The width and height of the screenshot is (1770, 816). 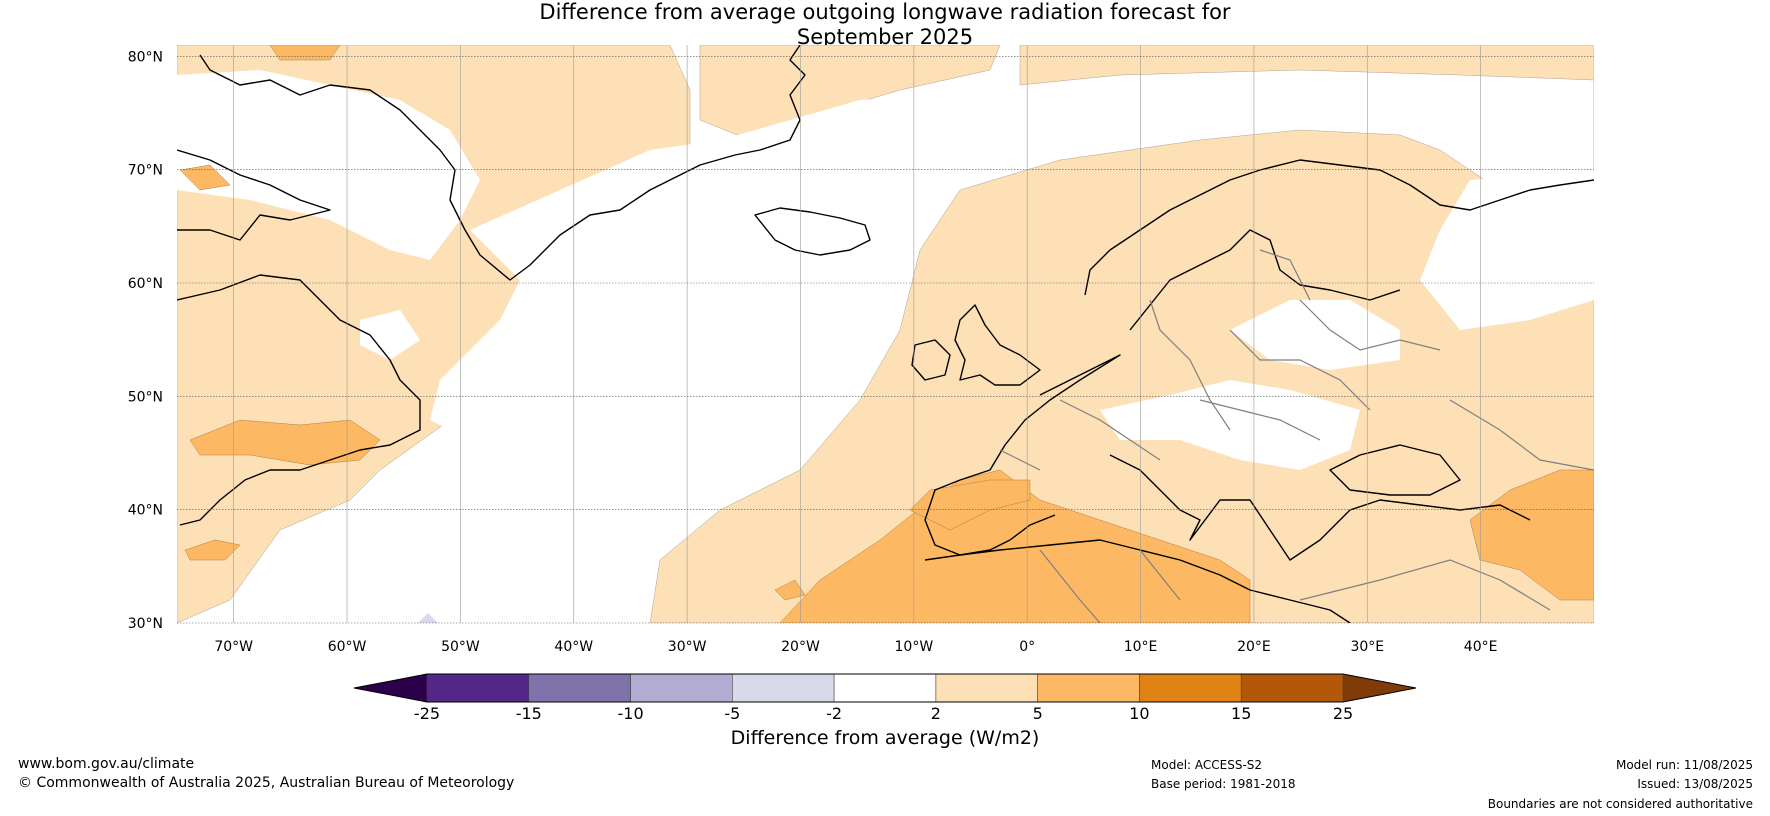 What do you see at coordinates (1306, 65) in the screenshot?
I see `anomaly-2-to-5-region-north` at bounding box center [1306, 65].